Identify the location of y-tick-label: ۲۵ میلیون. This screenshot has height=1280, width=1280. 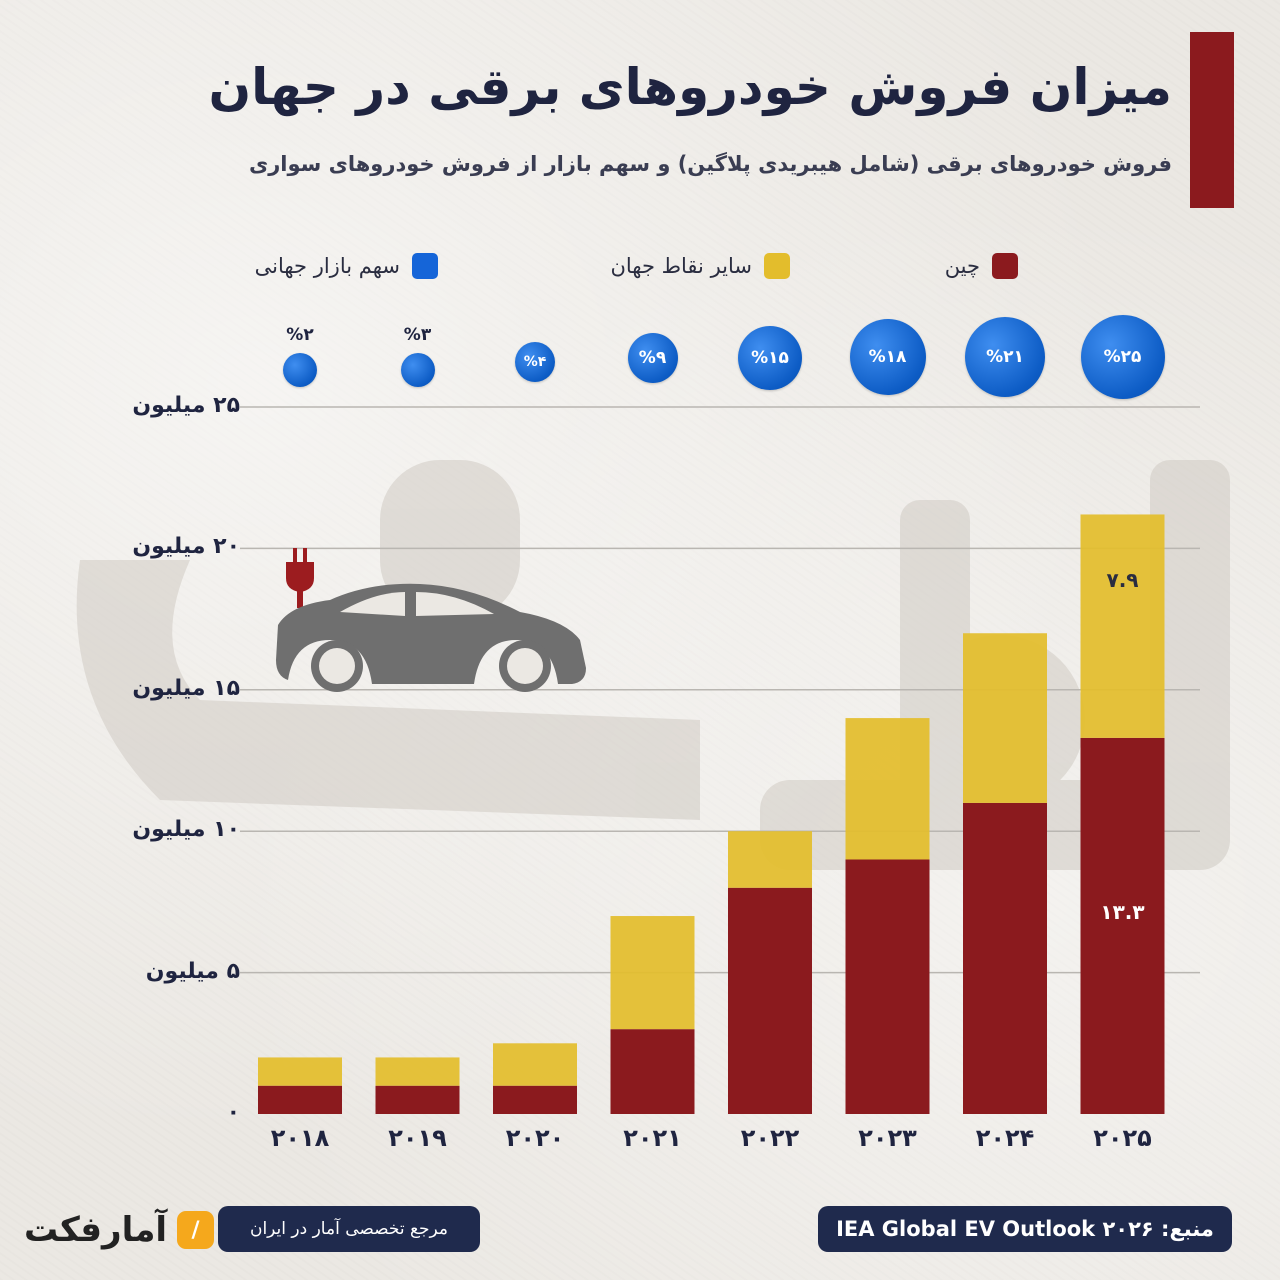
(186, 405).